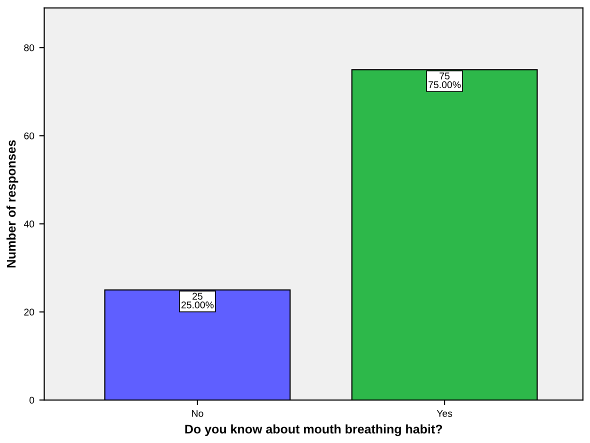 The width and height of the screenshot is (590, 443). What do you see at coordinates (29, 312) in the screenshot?
I see `y-tick-label: 20` at bounding box center [29, 312].